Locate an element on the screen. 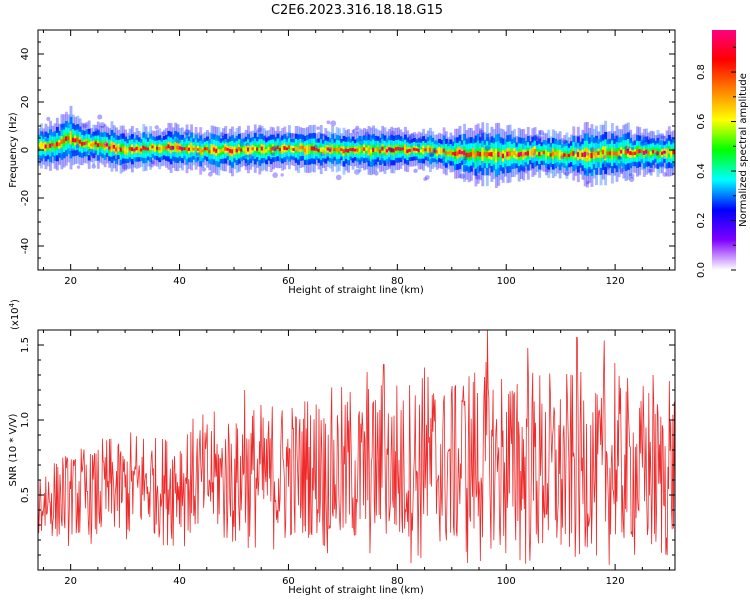 This screenshot has width=750, height=604. y-tick-label: 40 is located at coordinates (25, 54).